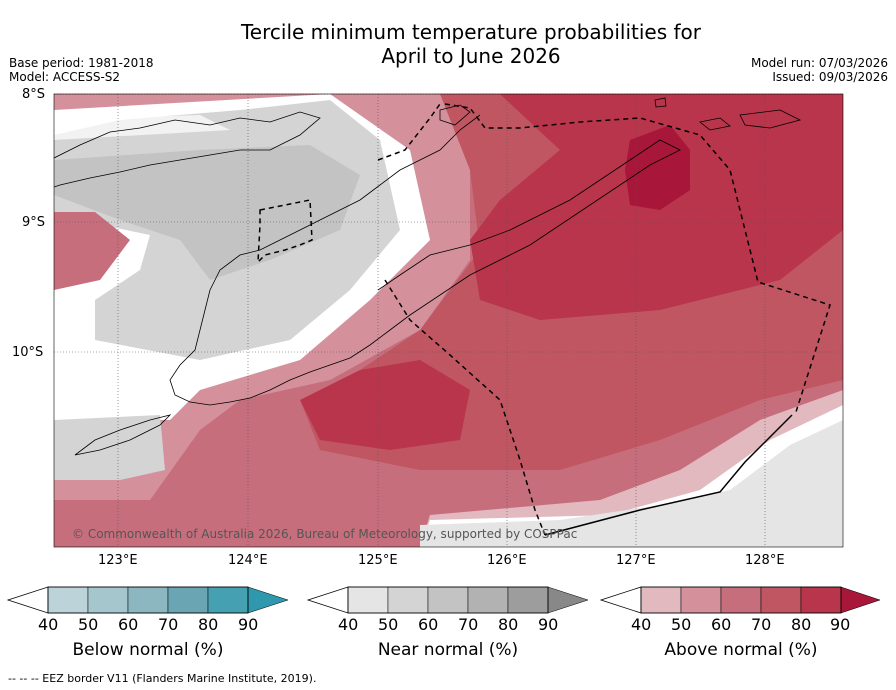 The height and width of the screenshot is (690, 896). I want to click on eez-border-south, so click(465, 407).